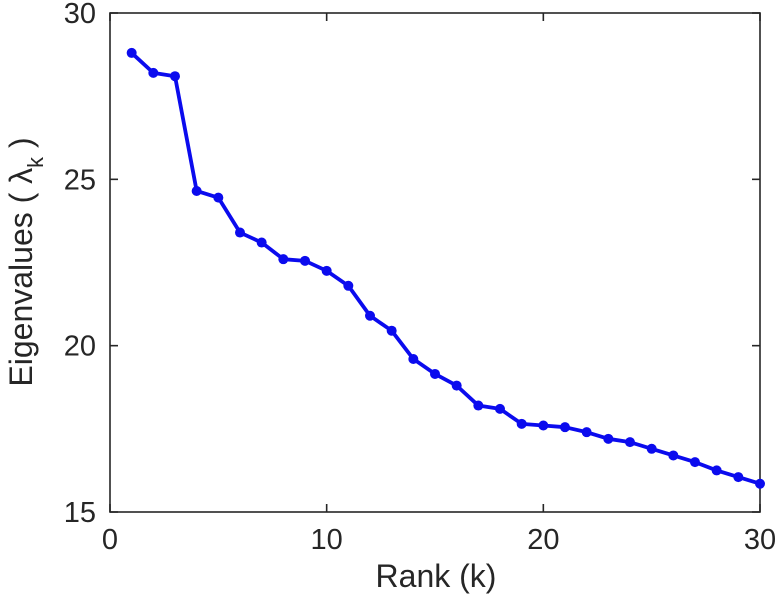 The height and width of the screenshot is (600, 782). I want to click on x-tick-label: 20, so click(543, 540).